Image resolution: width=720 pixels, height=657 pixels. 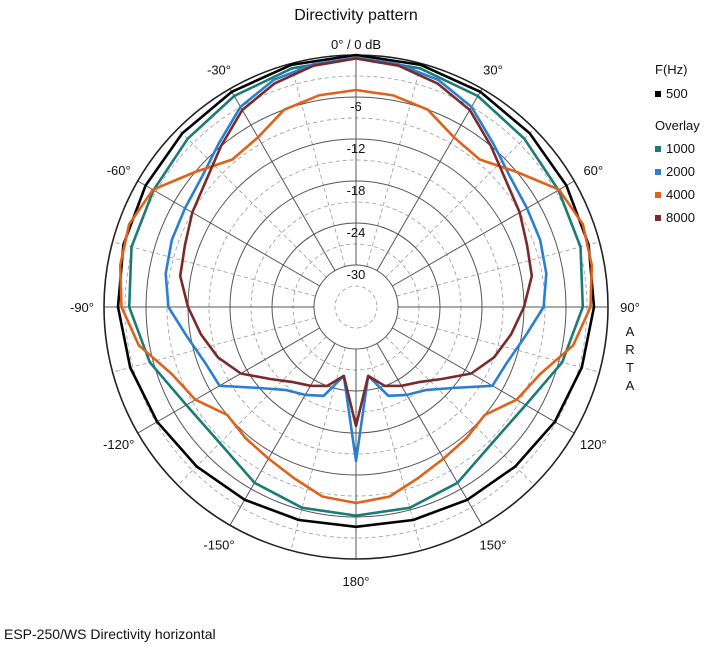 I want to click on legend-entry: 500, so click(x=677, y=93).